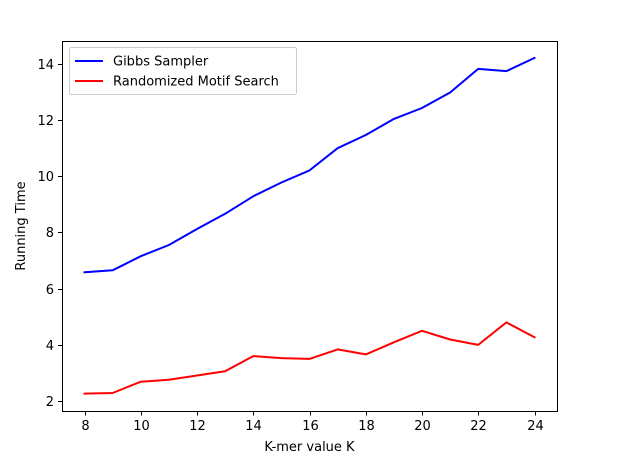  What do you see at coordinates (21, 225) in the screenshot?
I see `y-axis-label: Running Time` at bounding box center [21, 225].